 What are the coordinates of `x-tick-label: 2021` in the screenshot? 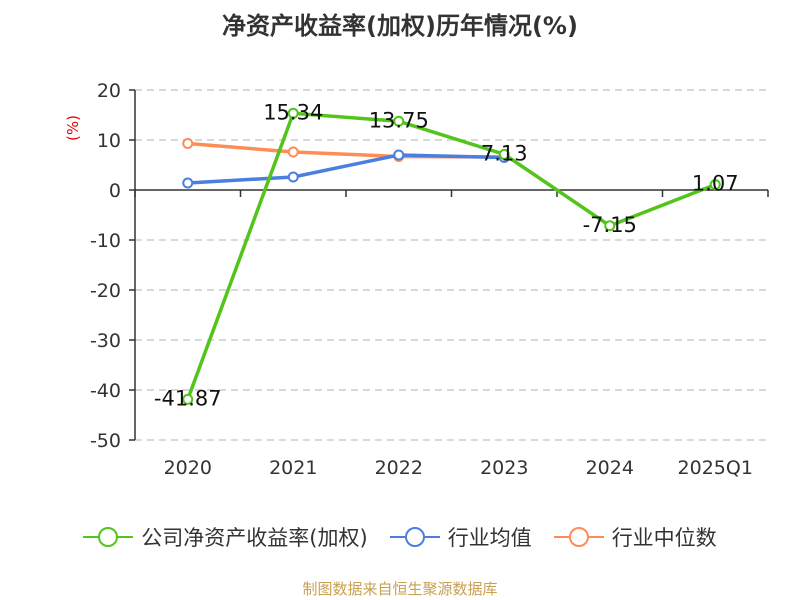 It's located at (293, 468).